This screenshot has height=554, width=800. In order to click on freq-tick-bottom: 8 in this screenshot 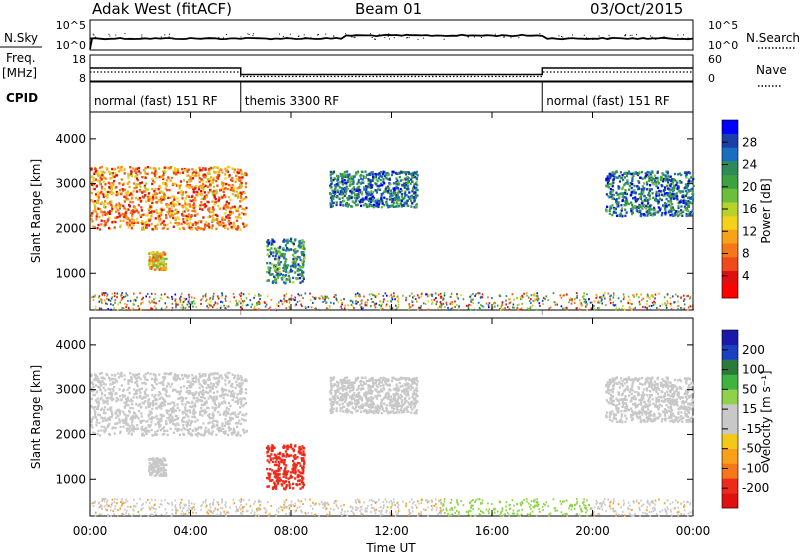, I will do `click(82, 78)`.